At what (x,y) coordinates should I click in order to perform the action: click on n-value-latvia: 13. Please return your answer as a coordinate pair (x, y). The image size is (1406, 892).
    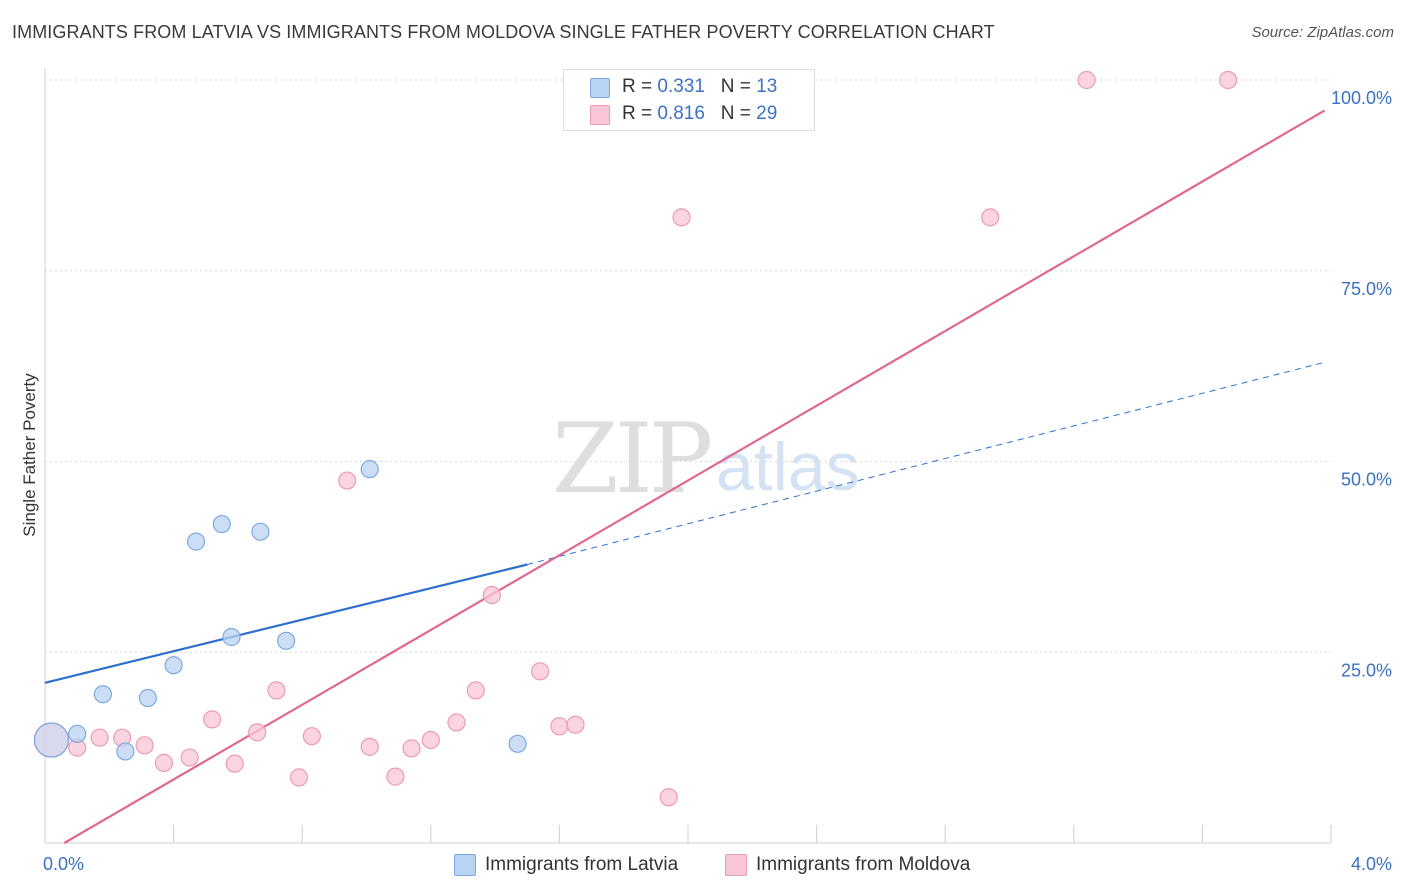
    Looking at the image, I should click on (767, 86).